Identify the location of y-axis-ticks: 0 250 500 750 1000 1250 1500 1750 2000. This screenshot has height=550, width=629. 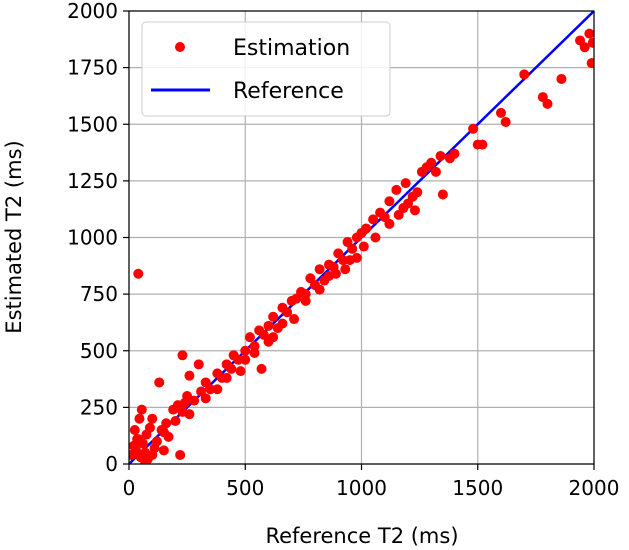
(98, 238).